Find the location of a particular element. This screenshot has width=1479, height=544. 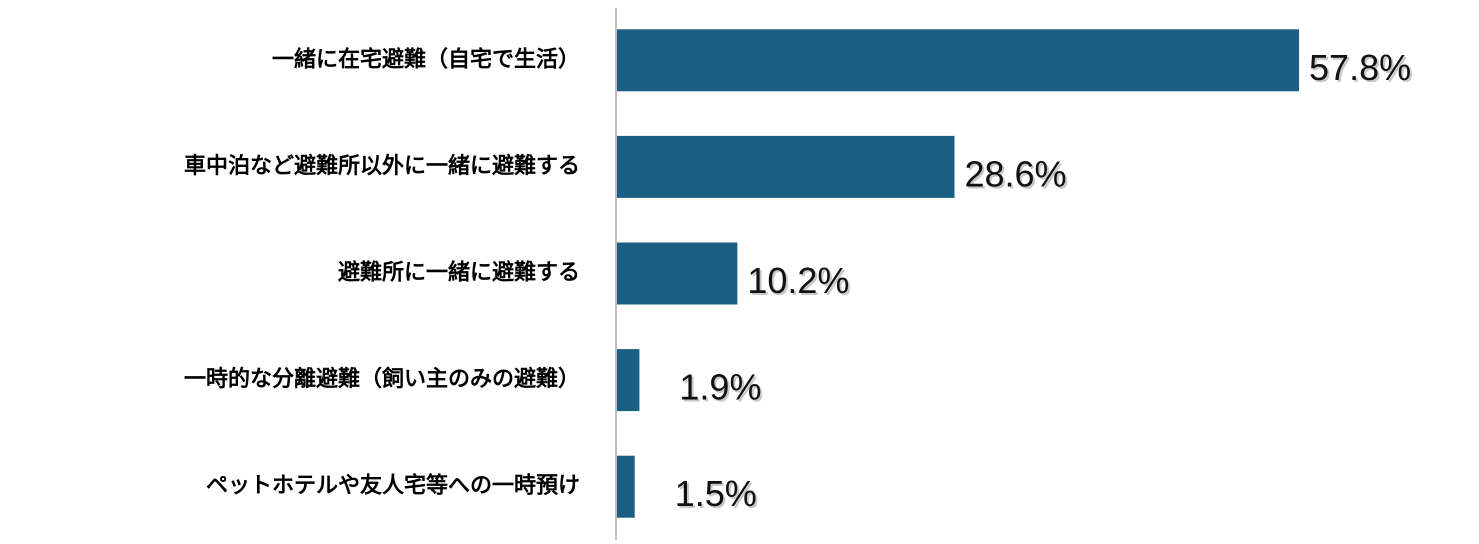

value-label: 10.2% is located at coordinates (798, 280).